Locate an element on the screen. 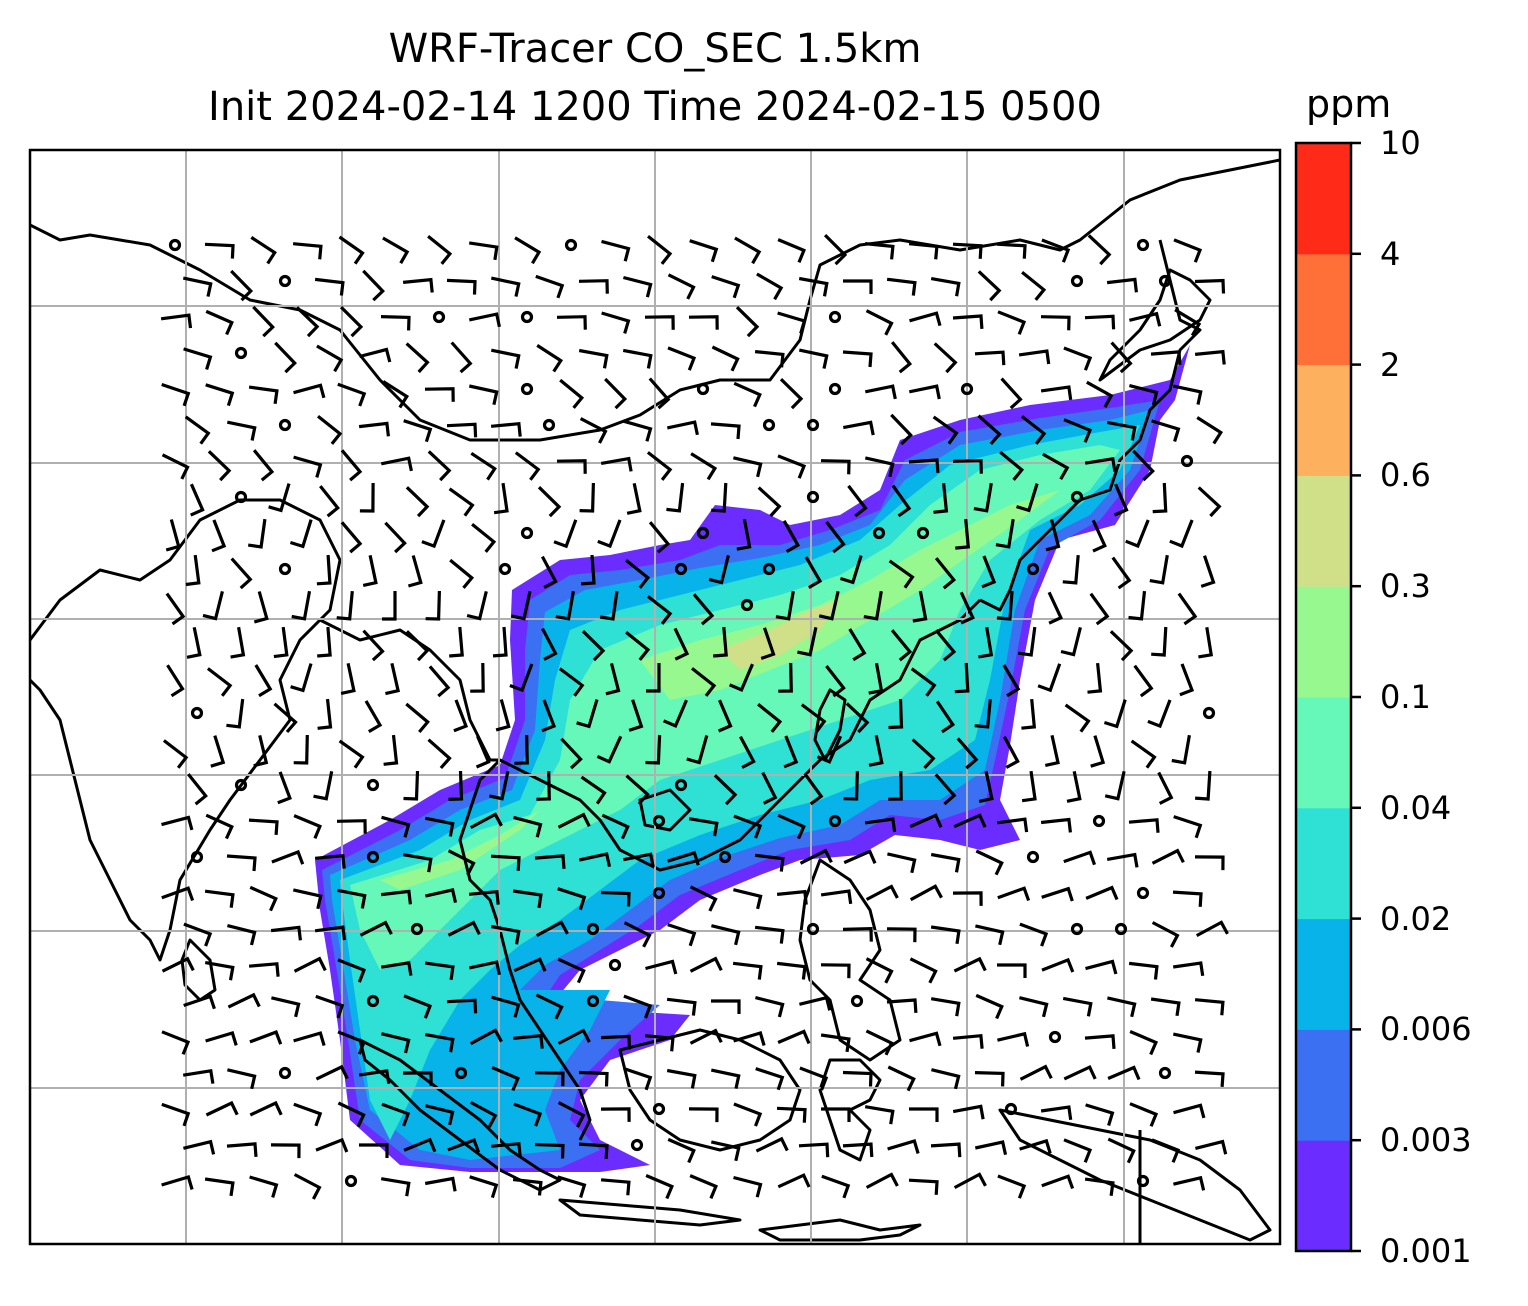  coastline-bay-of-bengal is located at coordinates (409, 690).